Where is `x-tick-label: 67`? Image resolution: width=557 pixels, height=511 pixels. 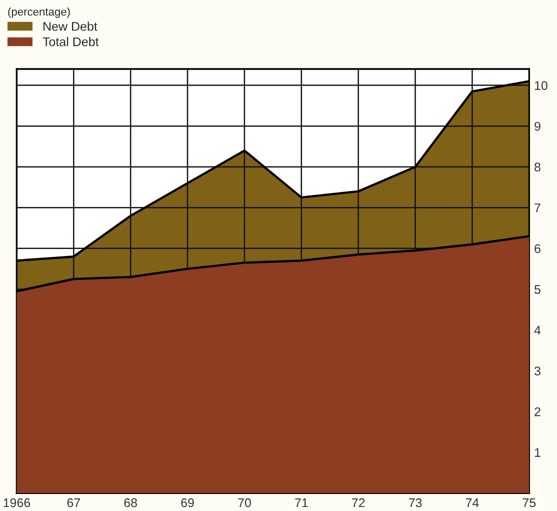 x-tick-label: 67 is located at coordinates (73, 503).